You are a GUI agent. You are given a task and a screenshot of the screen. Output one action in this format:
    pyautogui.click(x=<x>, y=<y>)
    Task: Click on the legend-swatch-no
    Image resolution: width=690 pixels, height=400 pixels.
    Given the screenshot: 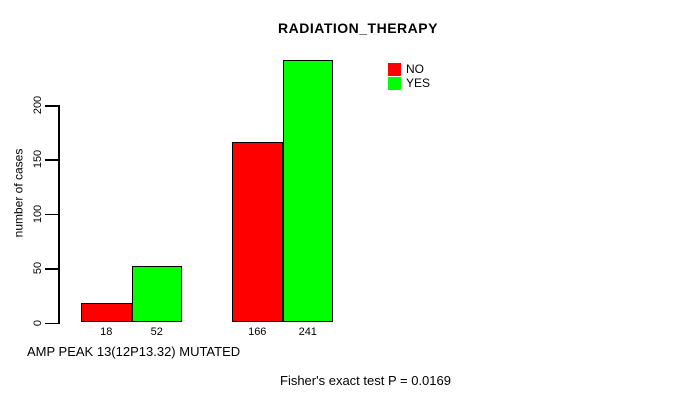 What is the action you would take?
    pyautogui.click(x=394, y=69)
    